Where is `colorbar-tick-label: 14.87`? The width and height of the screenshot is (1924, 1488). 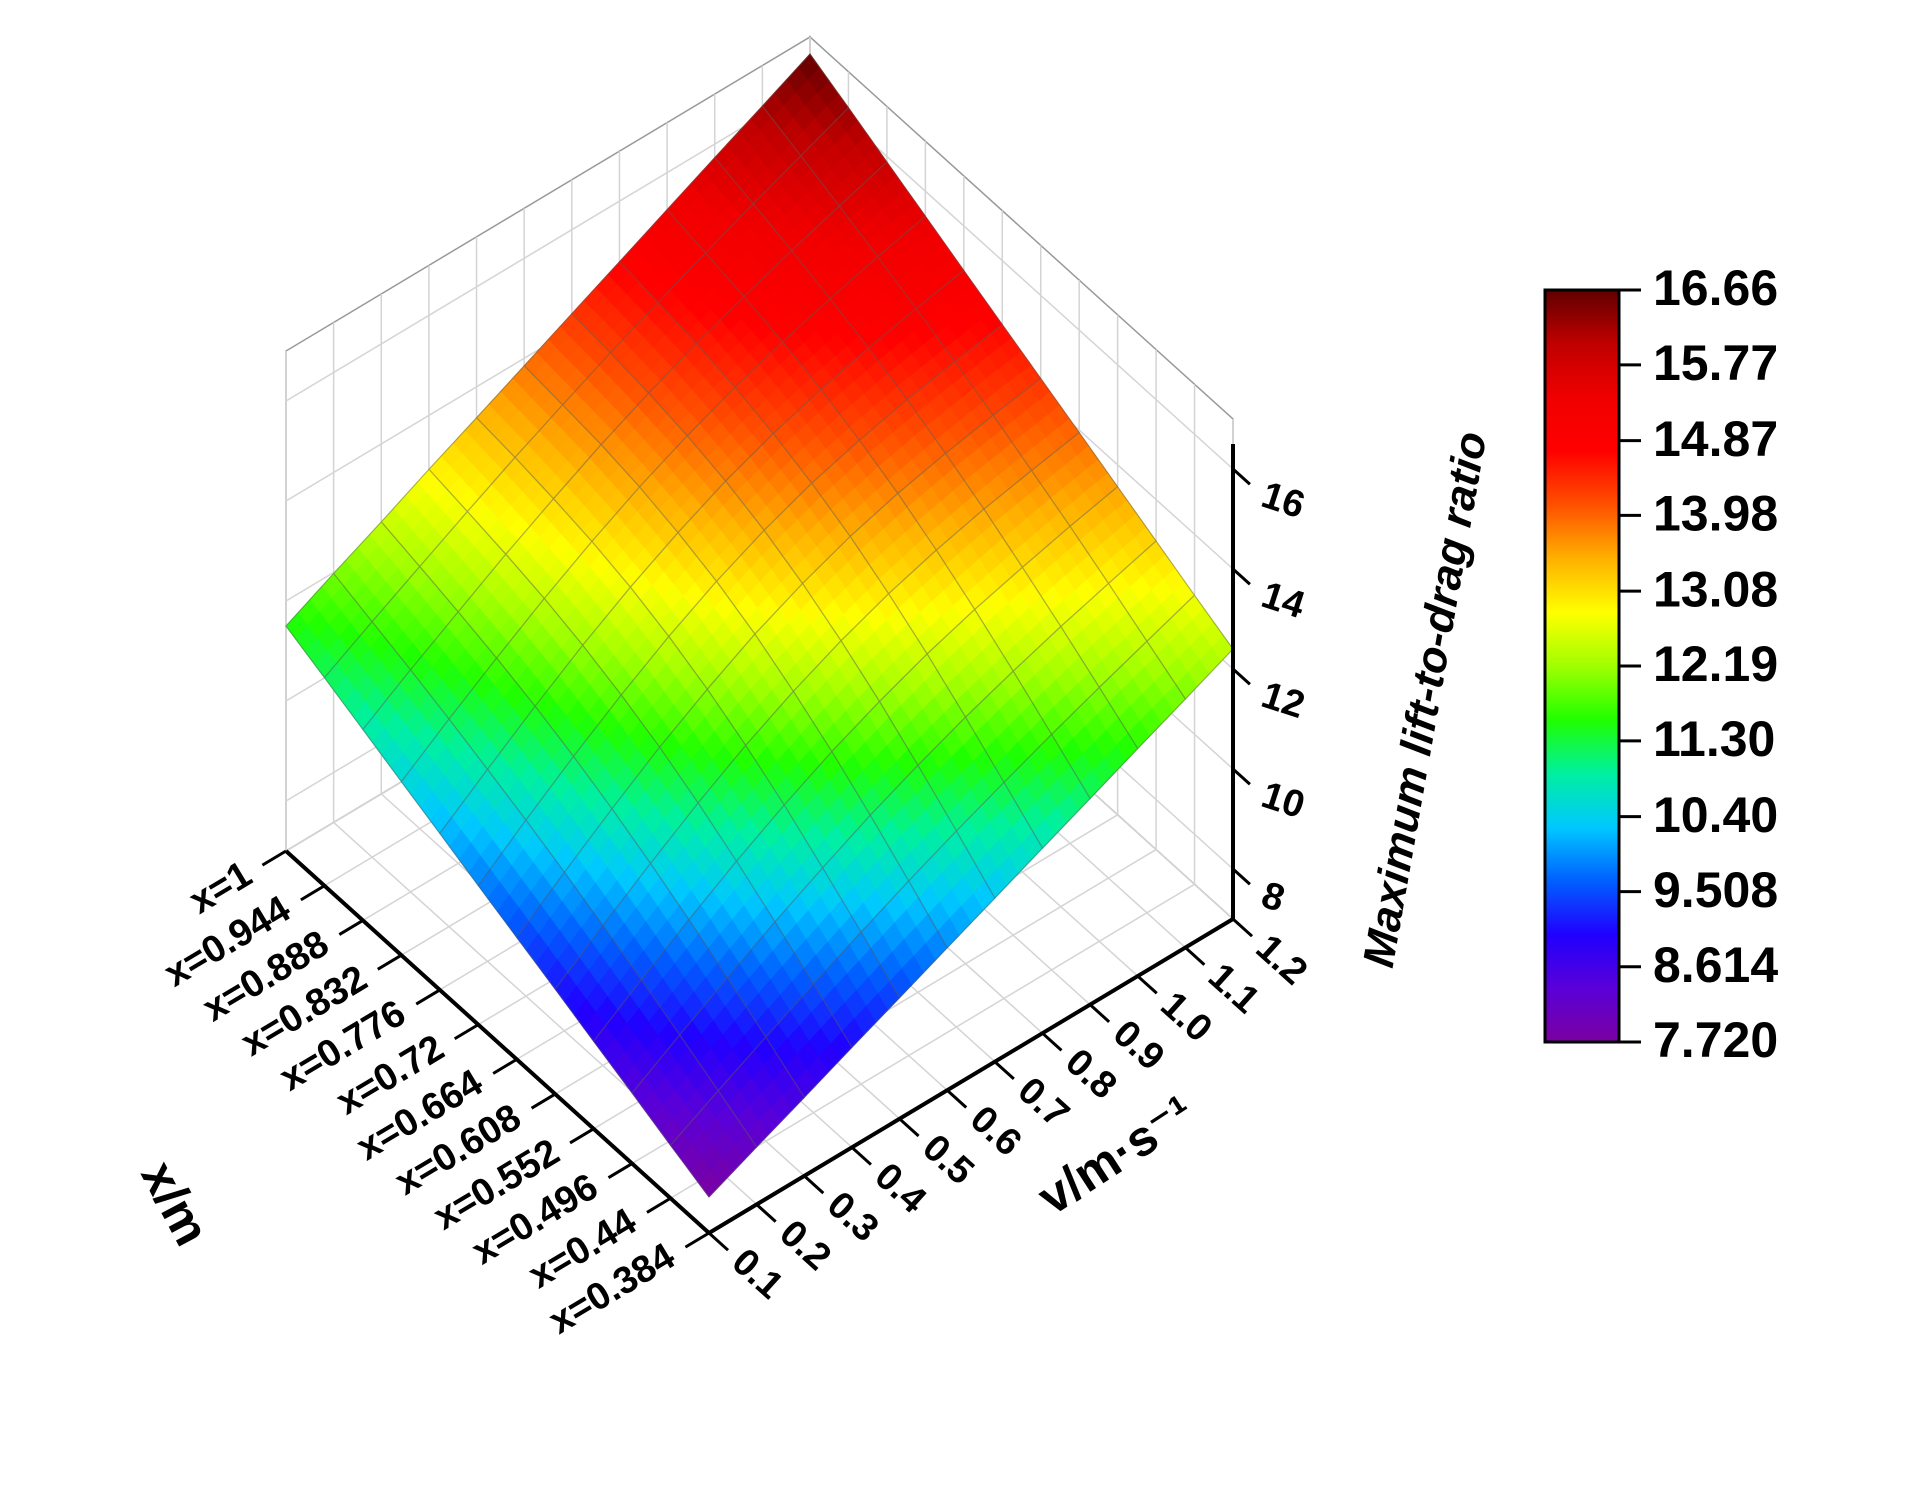
colorbar-tick-label: 14.87 is located at coordinates (1715, 439).